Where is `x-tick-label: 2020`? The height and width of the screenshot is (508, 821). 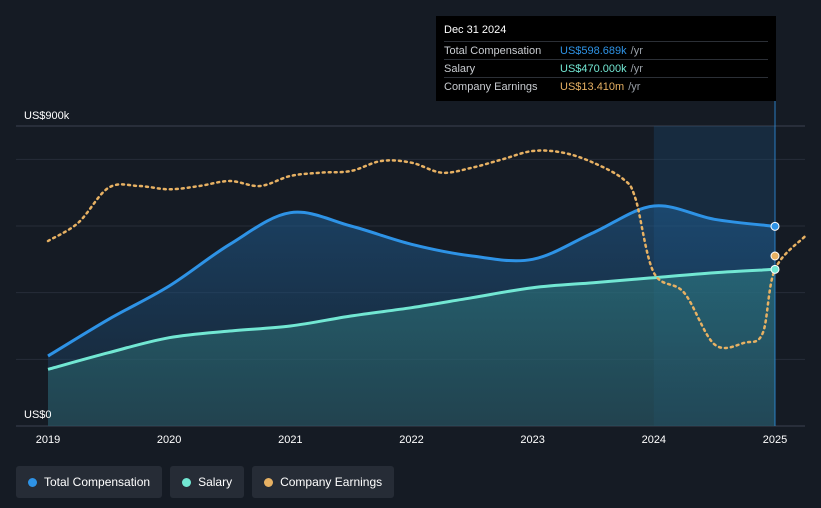 x-tick-label: 2020 is located at coordinates (169, 440).